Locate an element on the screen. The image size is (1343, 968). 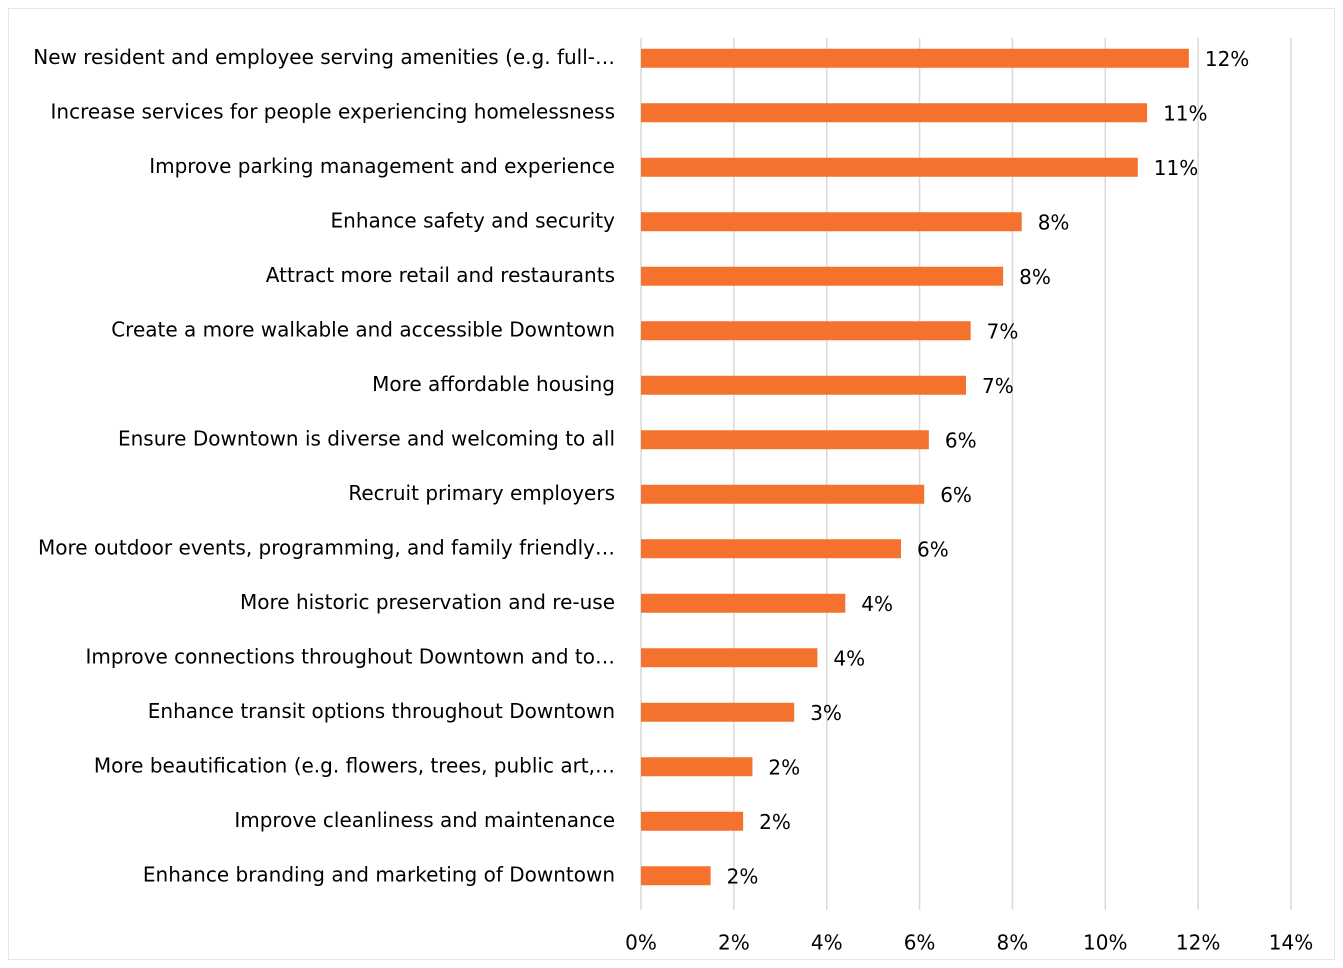
category-label: More historic preservation and re-use is located at coordinates (427, 602).